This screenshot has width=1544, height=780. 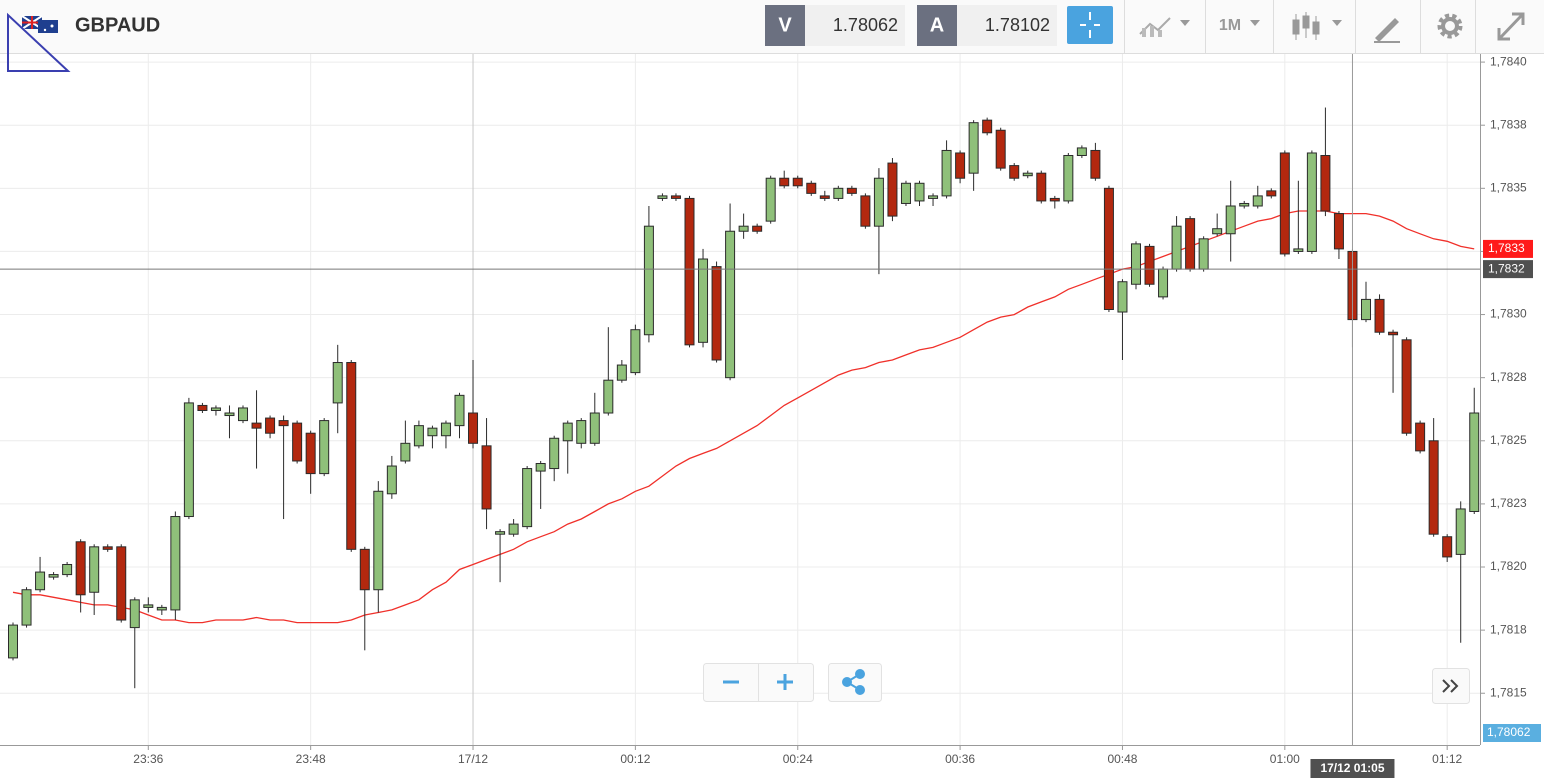 I want to click on chart-type-button, so click(x=1164, y=27).